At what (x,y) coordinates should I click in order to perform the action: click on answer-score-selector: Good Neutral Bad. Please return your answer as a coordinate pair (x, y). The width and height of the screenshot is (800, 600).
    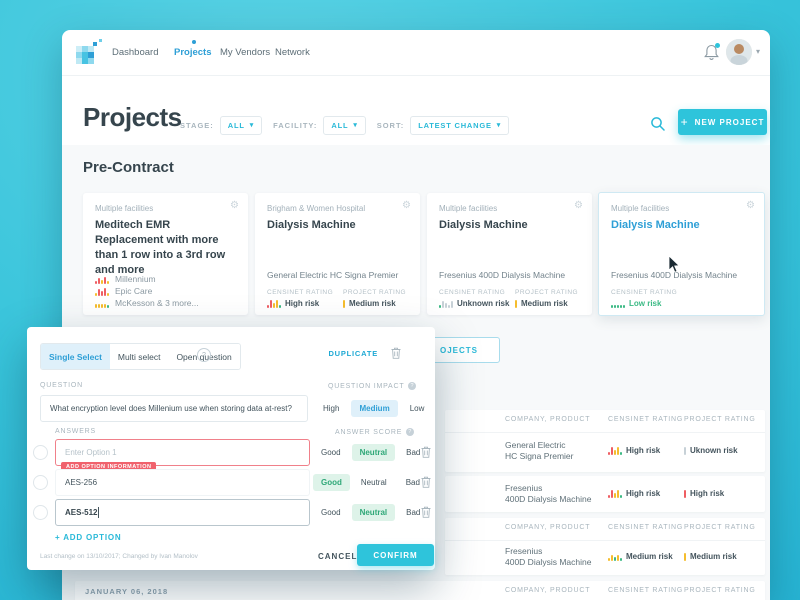
    Looking at the image, I should click on (370, 482).